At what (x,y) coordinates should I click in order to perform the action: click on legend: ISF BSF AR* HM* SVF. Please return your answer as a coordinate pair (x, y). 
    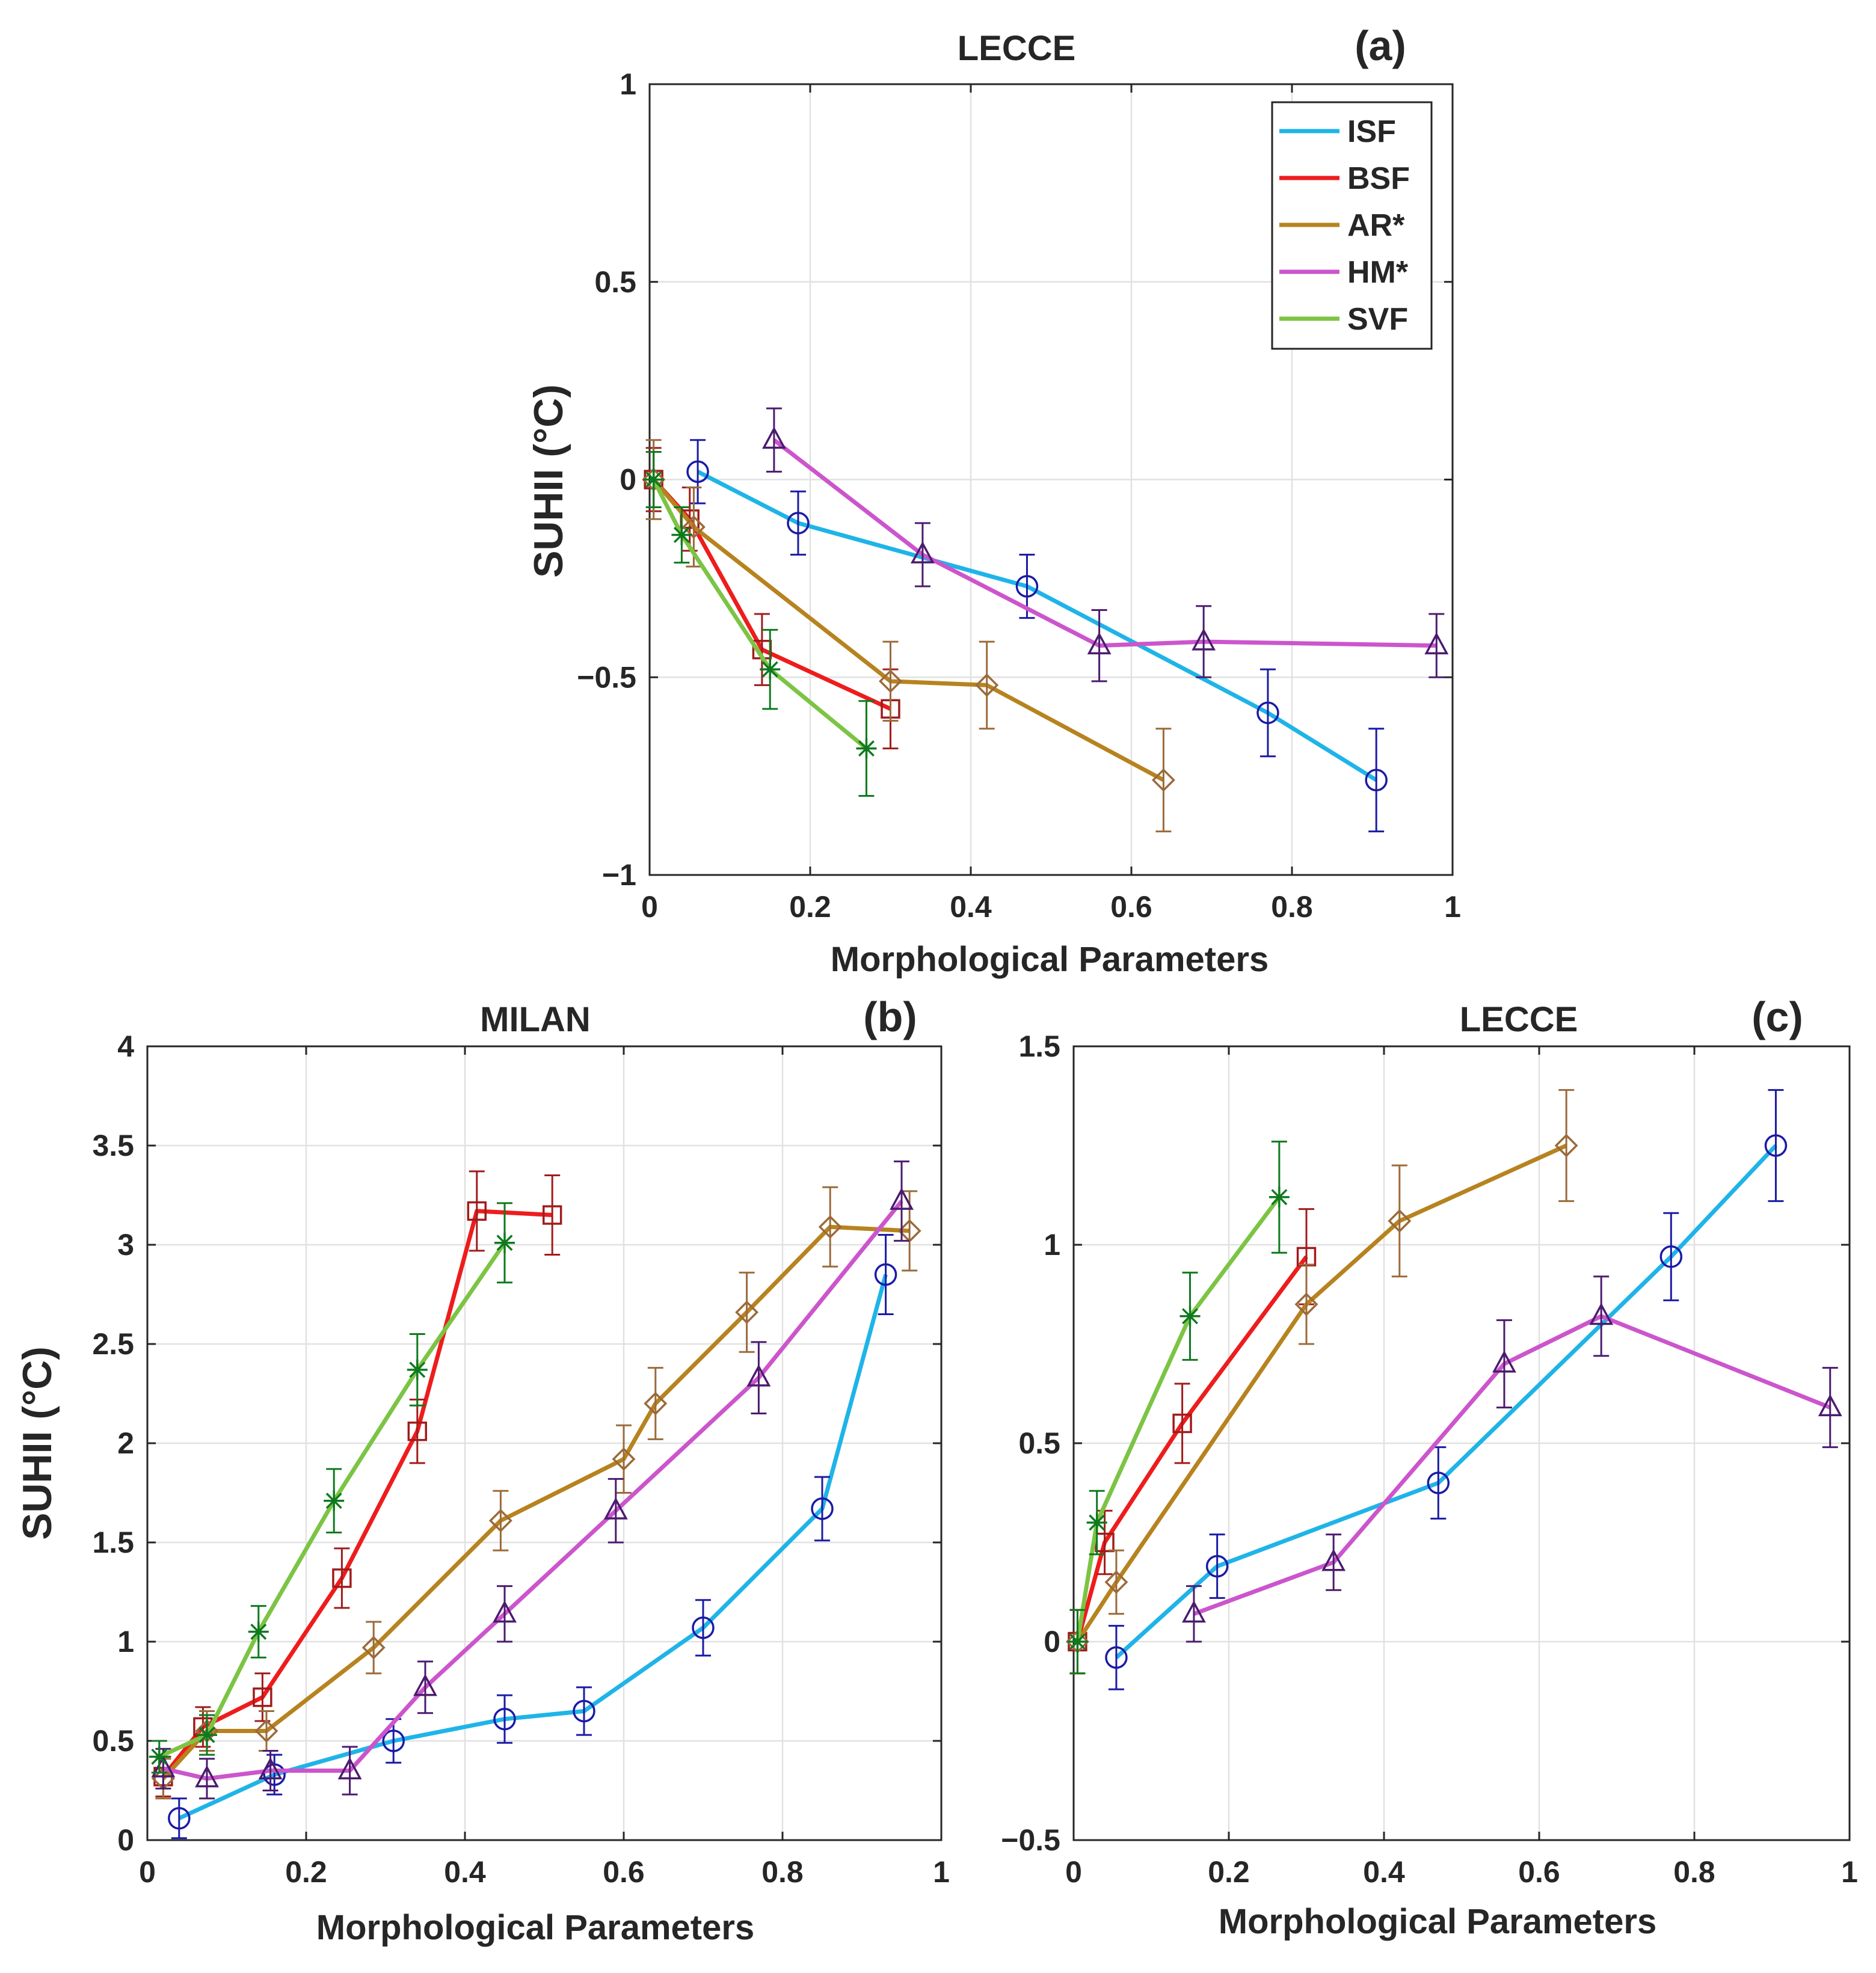
    Looking at the image, I should click on (1352, 225).